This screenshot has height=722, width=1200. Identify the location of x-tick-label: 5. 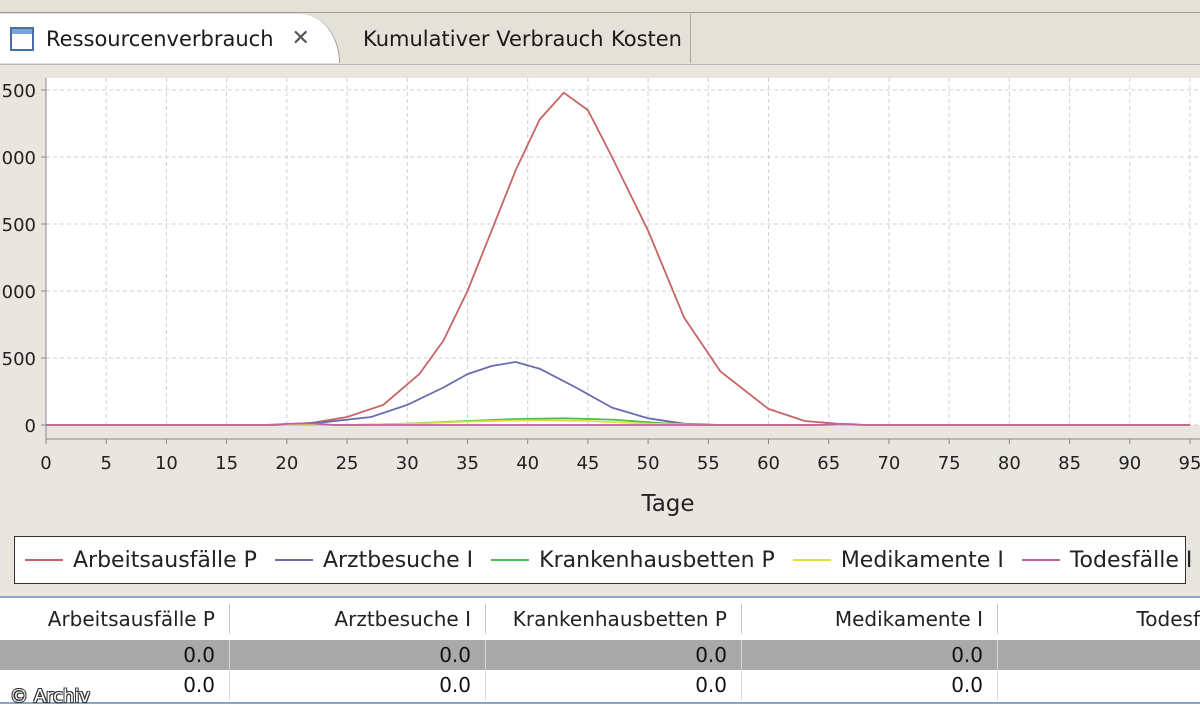
(105, 463).